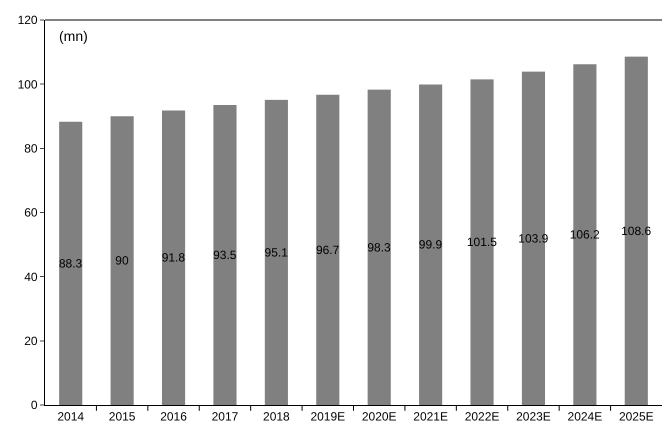  I want to click on data-label: 96.7, so click(328, 249).